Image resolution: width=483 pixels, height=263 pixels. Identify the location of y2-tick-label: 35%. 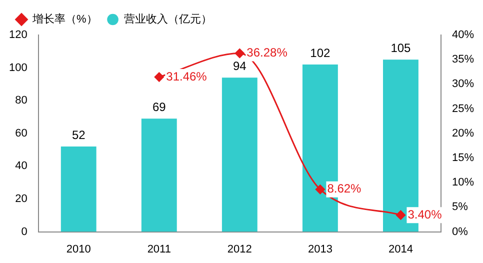
(463, 60).